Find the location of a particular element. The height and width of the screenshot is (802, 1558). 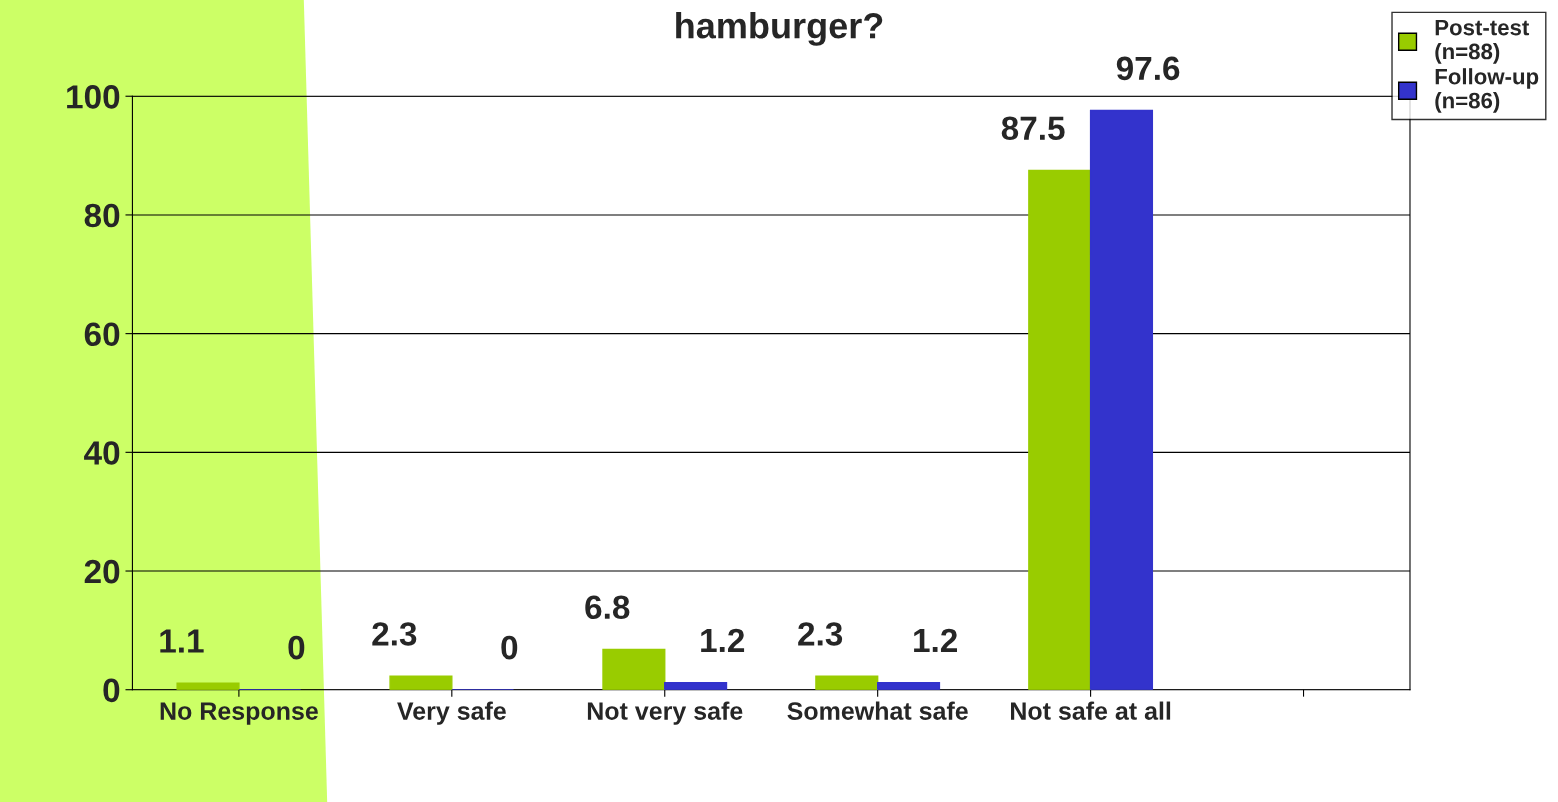

y-tick-label: 100 is located at coordinates (93, 97).